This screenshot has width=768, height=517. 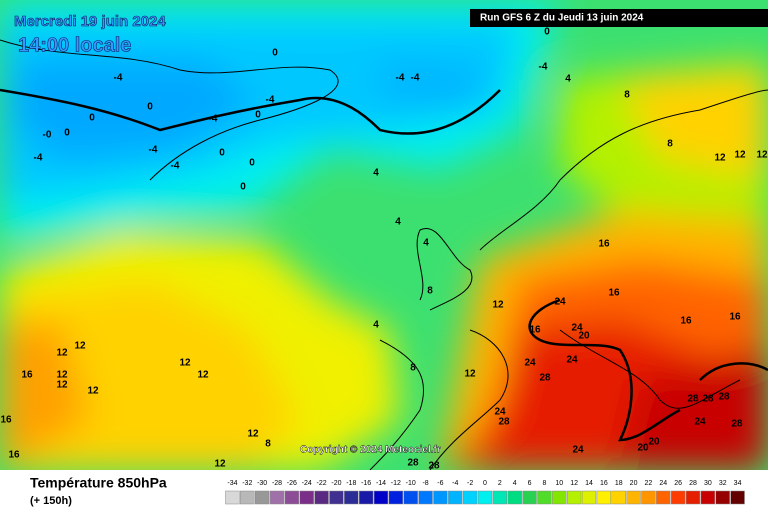 What do you see at coordinates (604, 483) in the screenshot?
I see `scale-label: 16` at bounding box center [604, 483].